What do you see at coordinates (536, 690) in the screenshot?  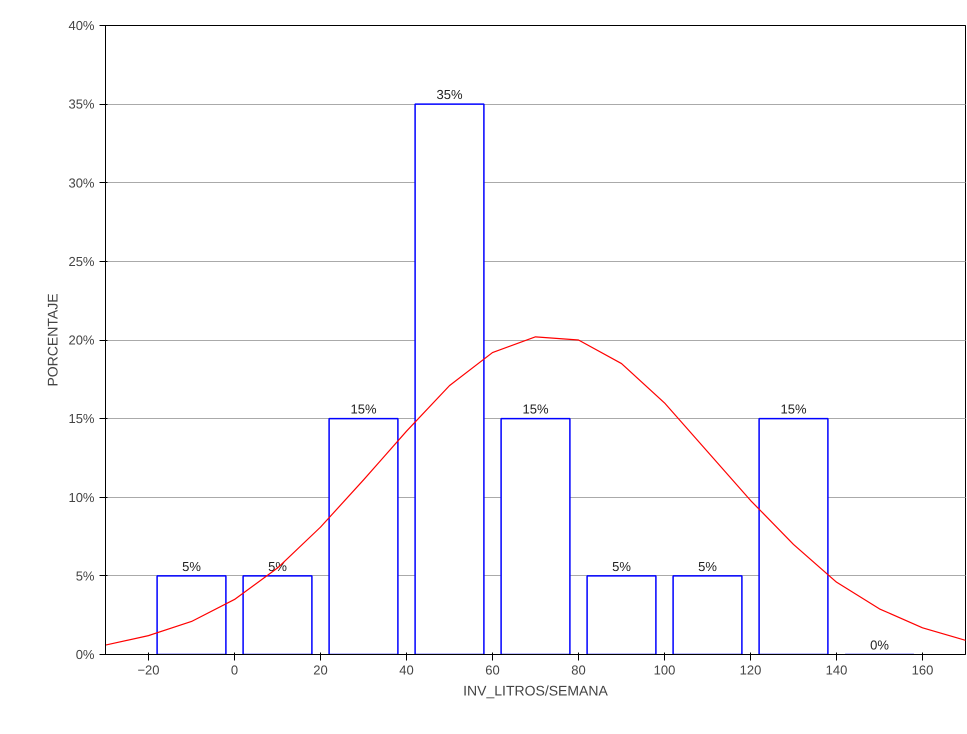 I see `x-axis-title: INV_LITROS/SEMANA` at bounding box center [536, 690].